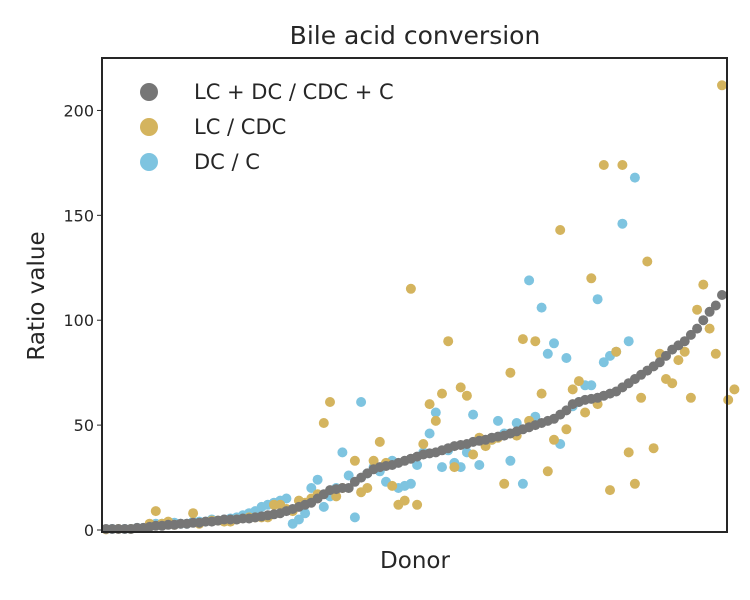  Describe the element at coordinates (227, 162) in the screenshot. I see `legend-label: DC / C` at that location.